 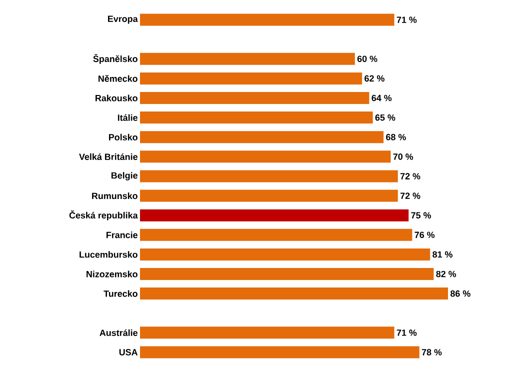 I want to click on y-tick-label: Itálie, so click(x=128, y=117).